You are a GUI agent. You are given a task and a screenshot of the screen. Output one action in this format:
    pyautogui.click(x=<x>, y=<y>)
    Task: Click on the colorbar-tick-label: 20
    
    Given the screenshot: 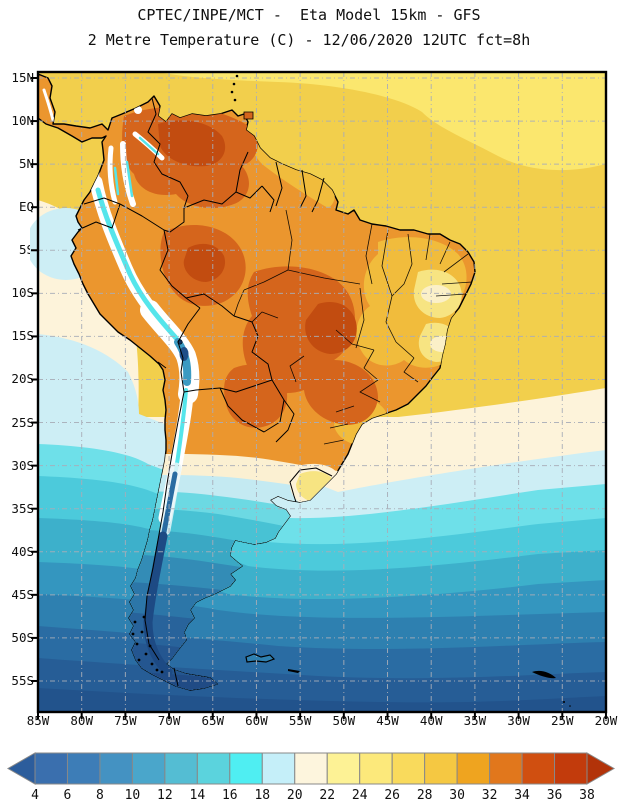 What is the action you would take?
    pyautogui.click(x=295, y=794)
    